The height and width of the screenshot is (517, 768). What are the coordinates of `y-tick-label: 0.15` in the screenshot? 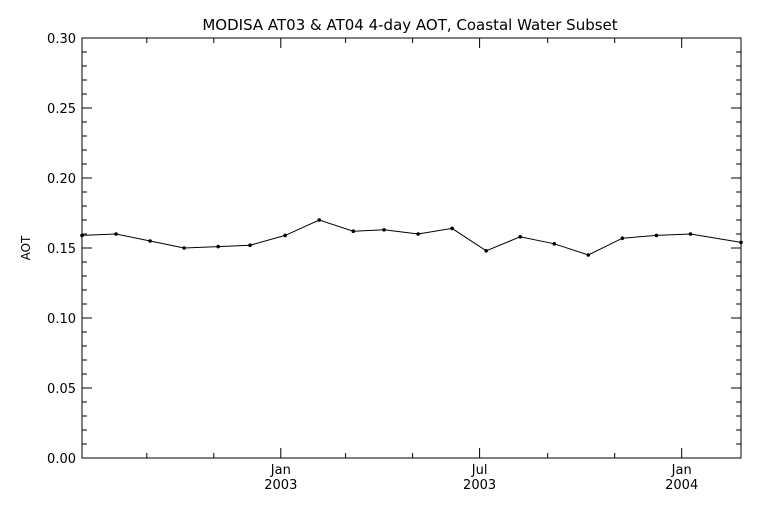 It's located at (61, 249).